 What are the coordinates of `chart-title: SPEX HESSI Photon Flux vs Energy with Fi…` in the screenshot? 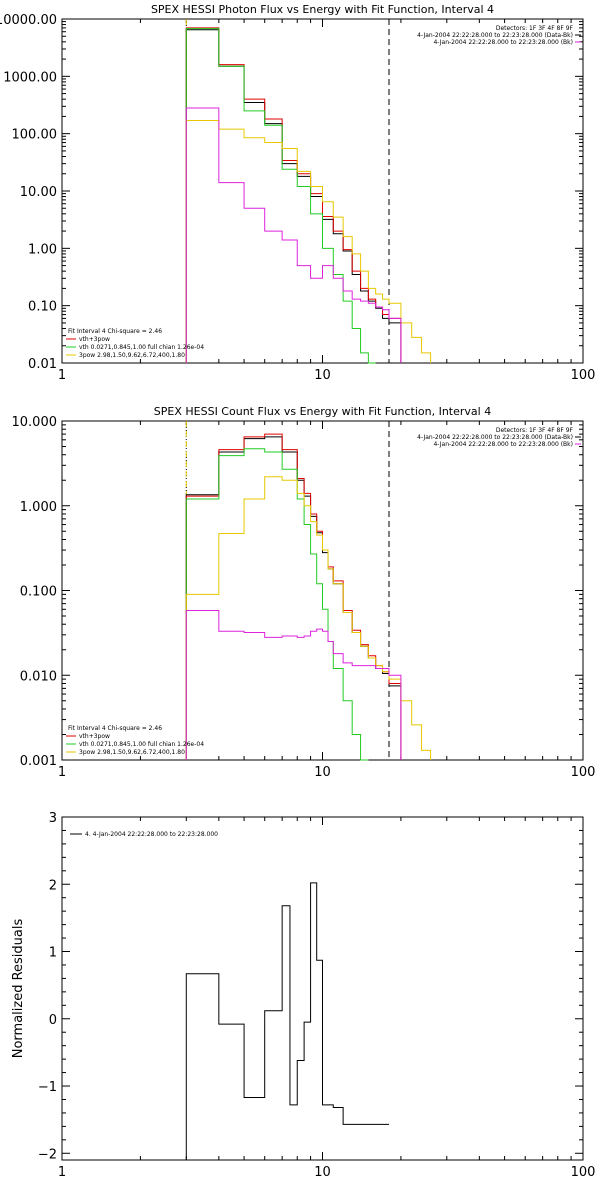 It's located at (322, 9).